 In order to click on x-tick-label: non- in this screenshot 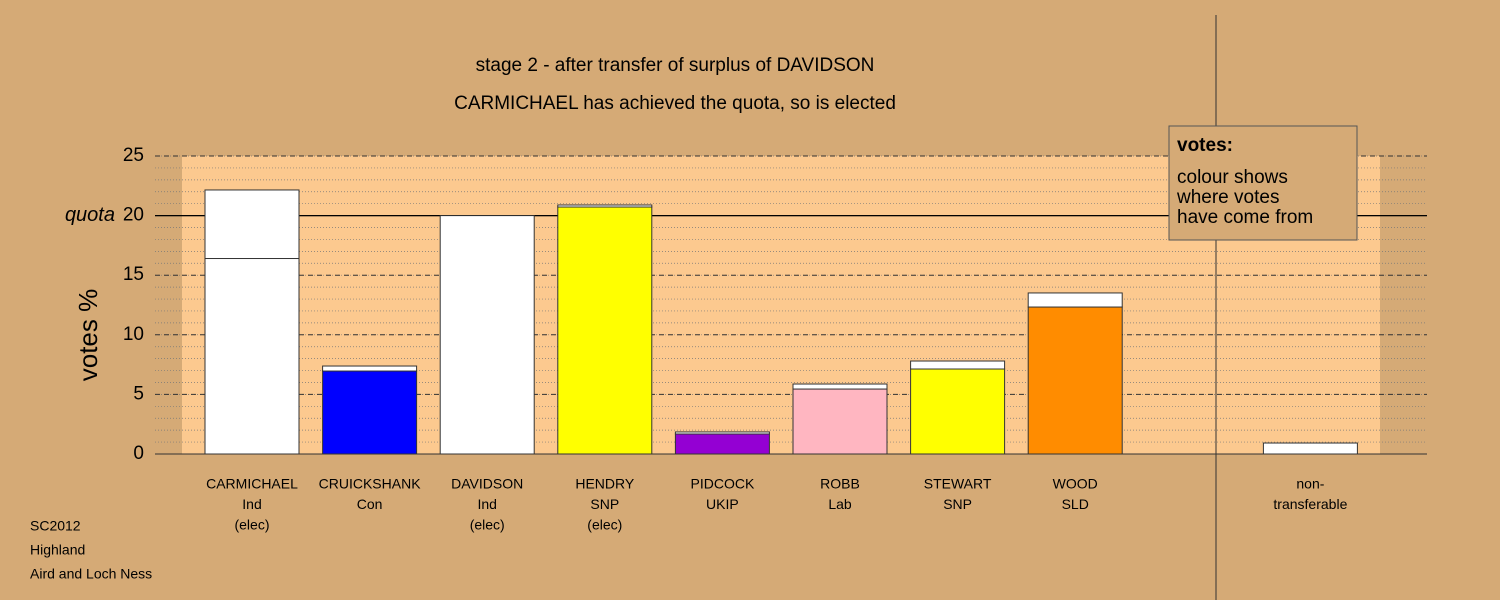, I will do `click(1310, 484)`.